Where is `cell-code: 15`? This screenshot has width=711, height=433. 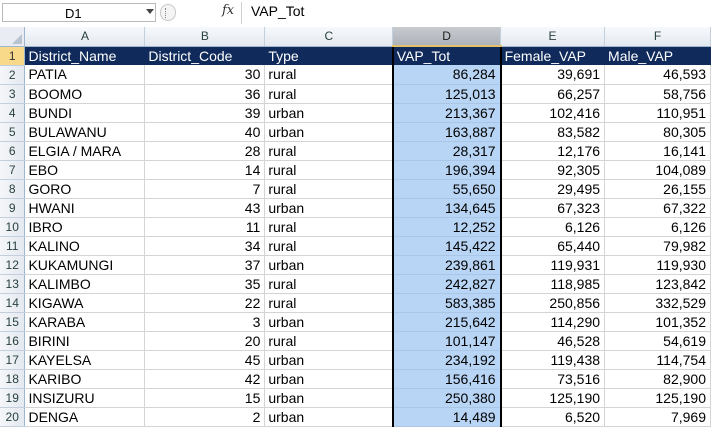
cell-code: 15 is located at coordinates (205, 398).